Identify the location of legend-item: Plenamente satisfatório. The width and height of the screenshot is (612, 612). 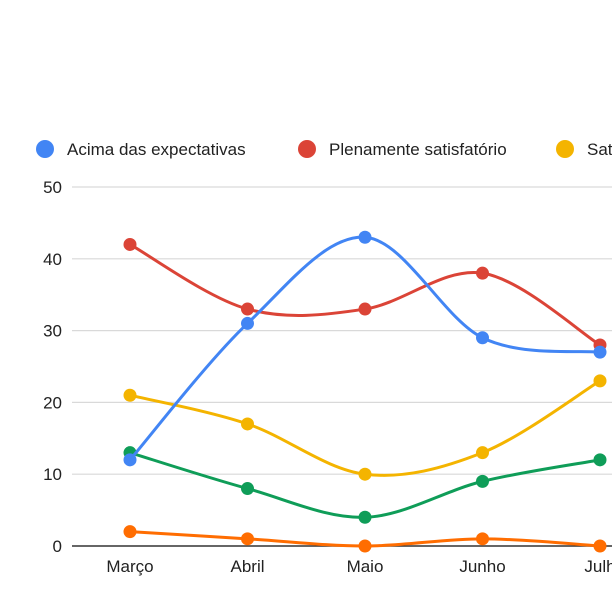
(402, 149).